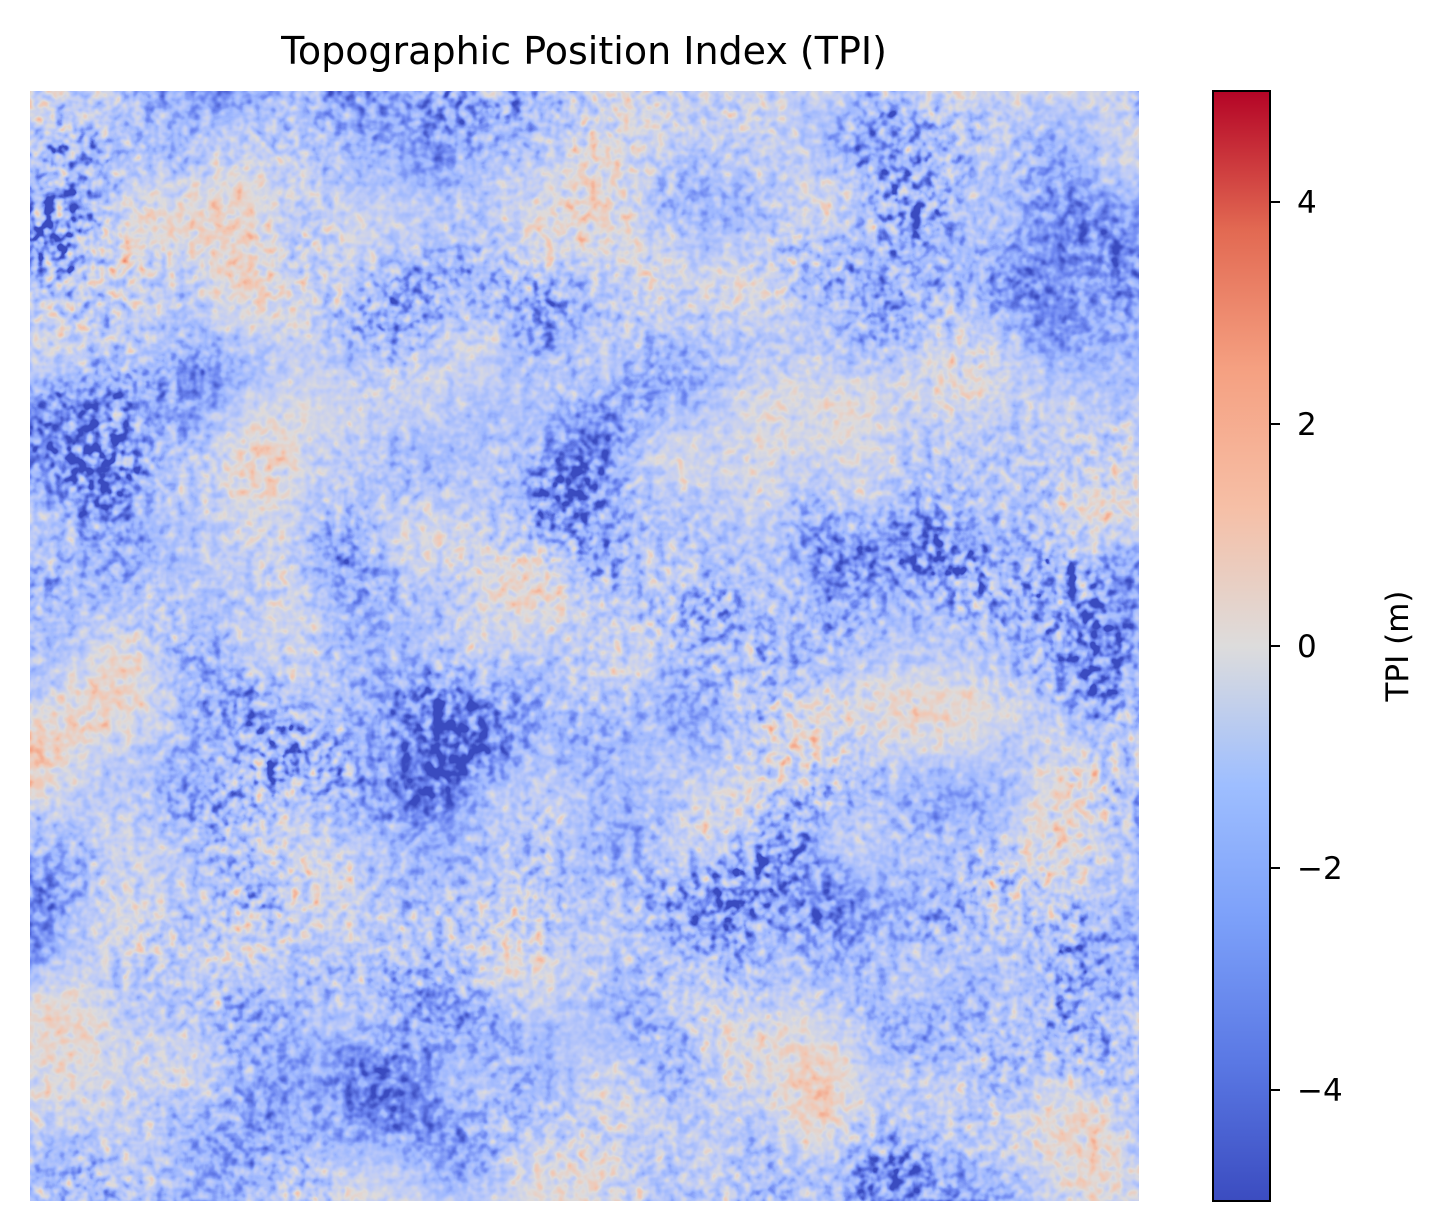 The height and width of the screenshot is (1231, 1447). What do you see at coordinates (1320, 1091) in the screenshot?
I see `colorbar-tick-label: −4` at bounding box center [1320, 1091].